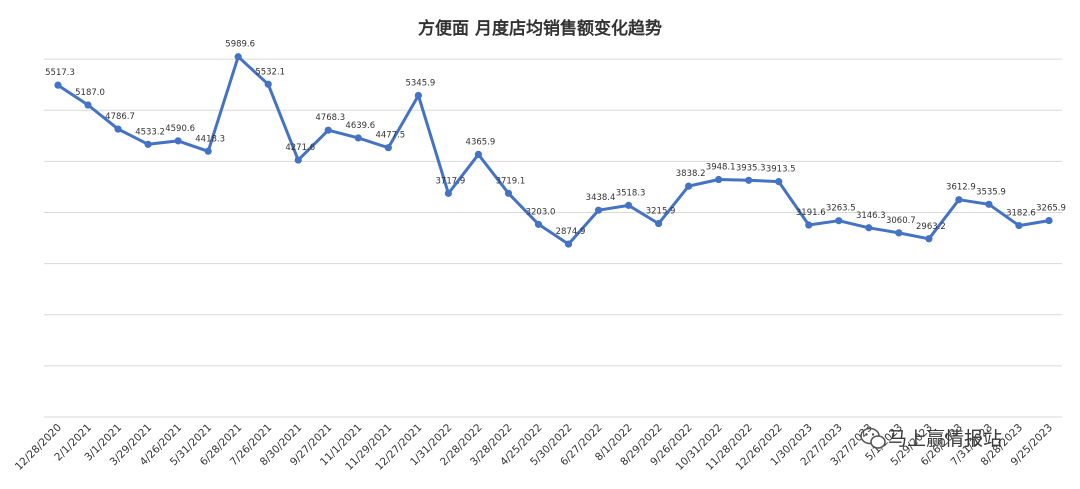 The height and width of the screenshot is (489, 1080). What do you see at coordinates (991, 192) in the screenshot?
I see `data-label: 3535.9` at bounding box center [991, 192].